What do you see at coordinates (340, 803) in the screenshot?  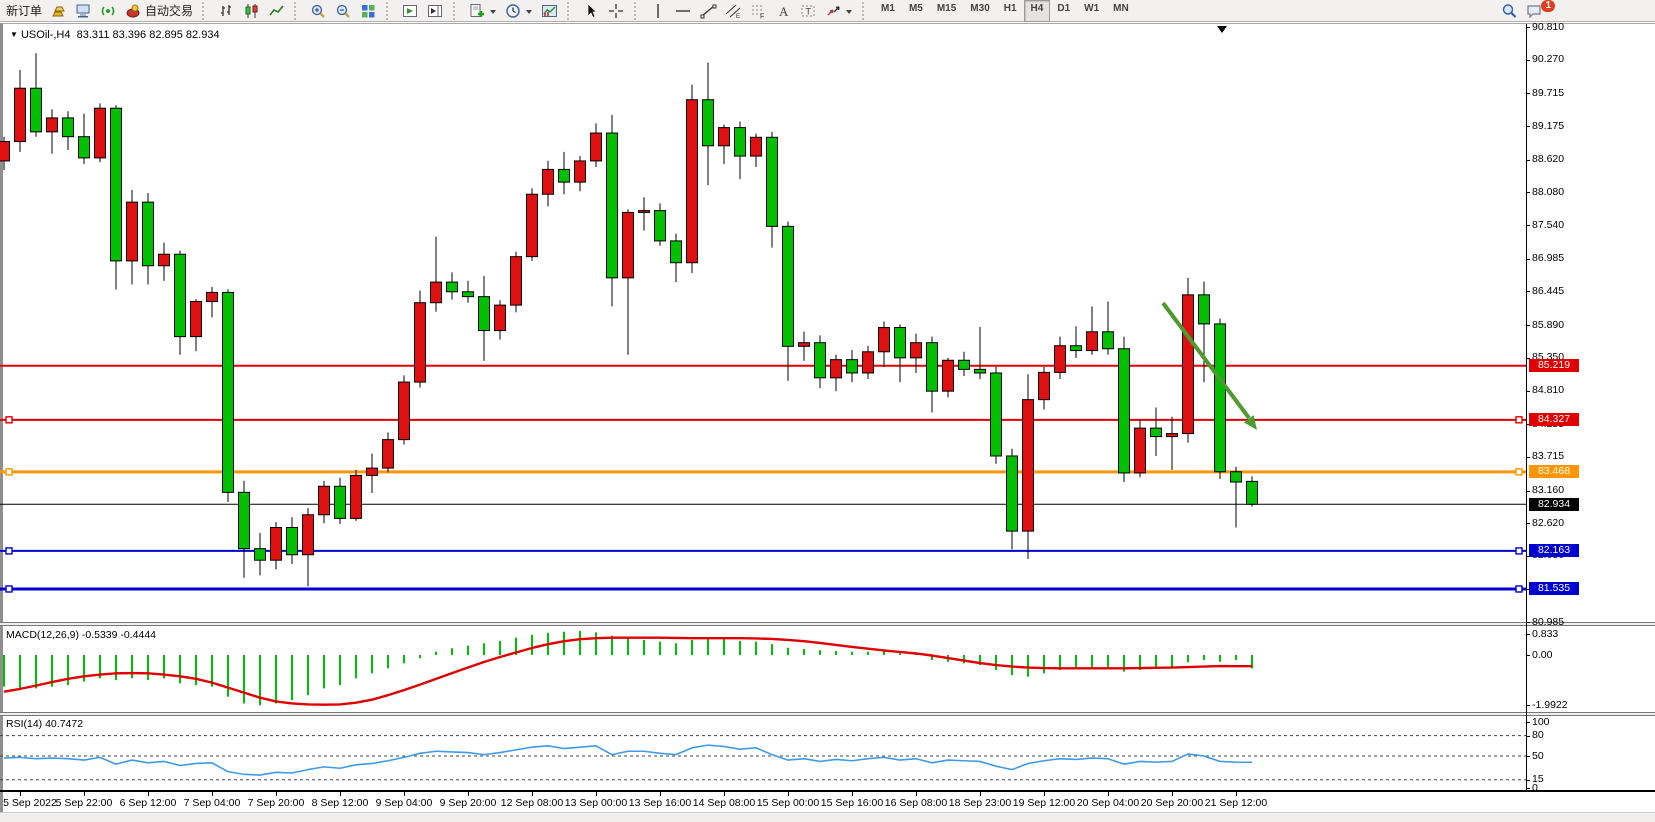 I see `time-axis-label: 8 Sep 12:00` at bounding box center [340, 803].